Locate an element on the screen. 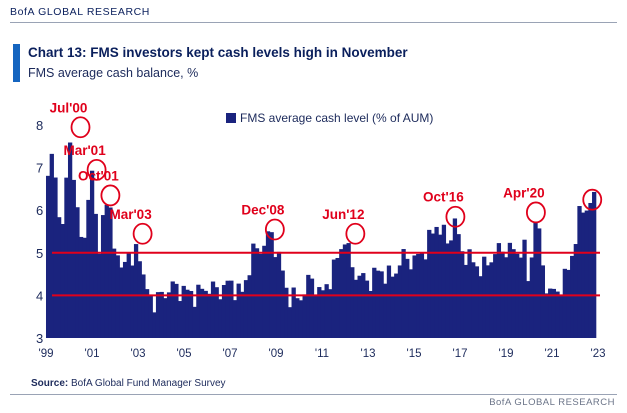  x-tick-label: '15 is located at coordinates (414, 354).